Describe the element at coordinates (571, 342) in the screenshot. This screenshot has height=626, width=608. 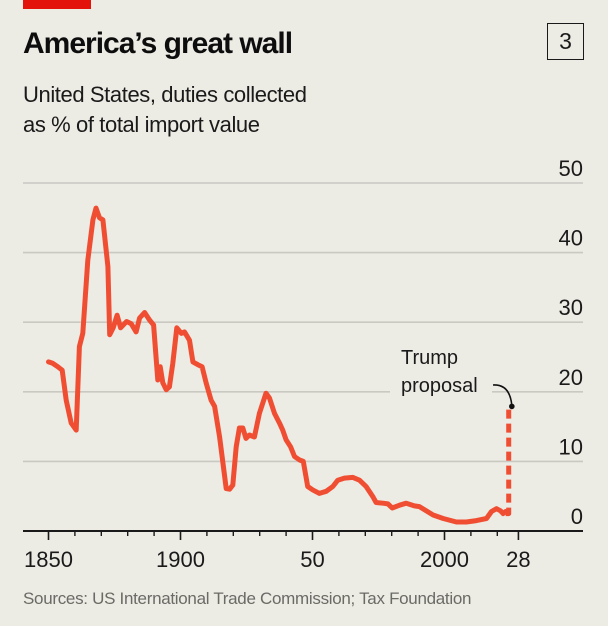
I see `y-axis: 0 10 20 30 40 50` at that location.